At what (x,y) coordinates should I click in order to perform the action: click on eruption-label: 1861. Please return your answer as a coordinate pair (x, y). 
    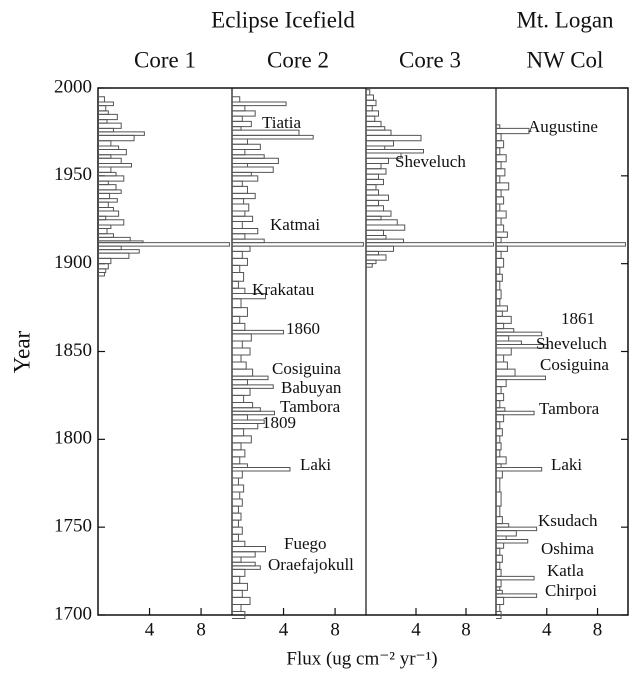
    Looking at the image, I should click on (578, 318).